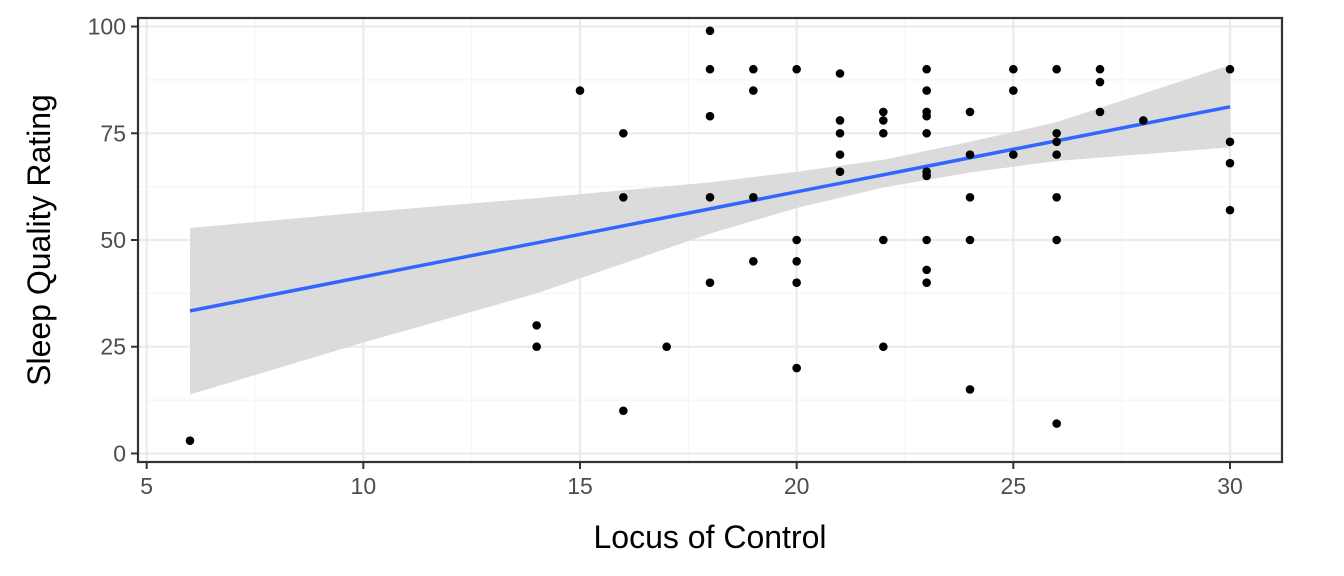 Image resolution: width=1344 pixels, height=576 pixels. What do you see at coordinates (146, 486) in the screenshot?
I see `x-tick-label: 5` at bounding box center [146, 486].